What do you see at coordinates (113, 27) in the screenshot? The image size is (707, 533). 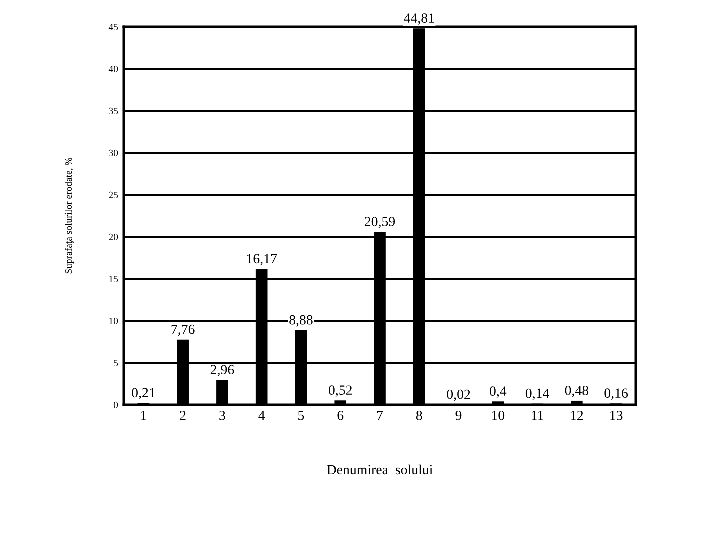 I see `y-tick-label: 45` at bounding box center [113, 27].